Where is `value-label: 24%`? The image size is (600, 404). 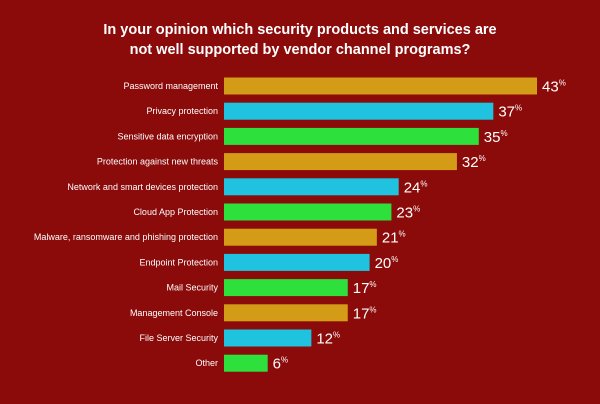
value-label: 24% is located at coordinates (416, 187).